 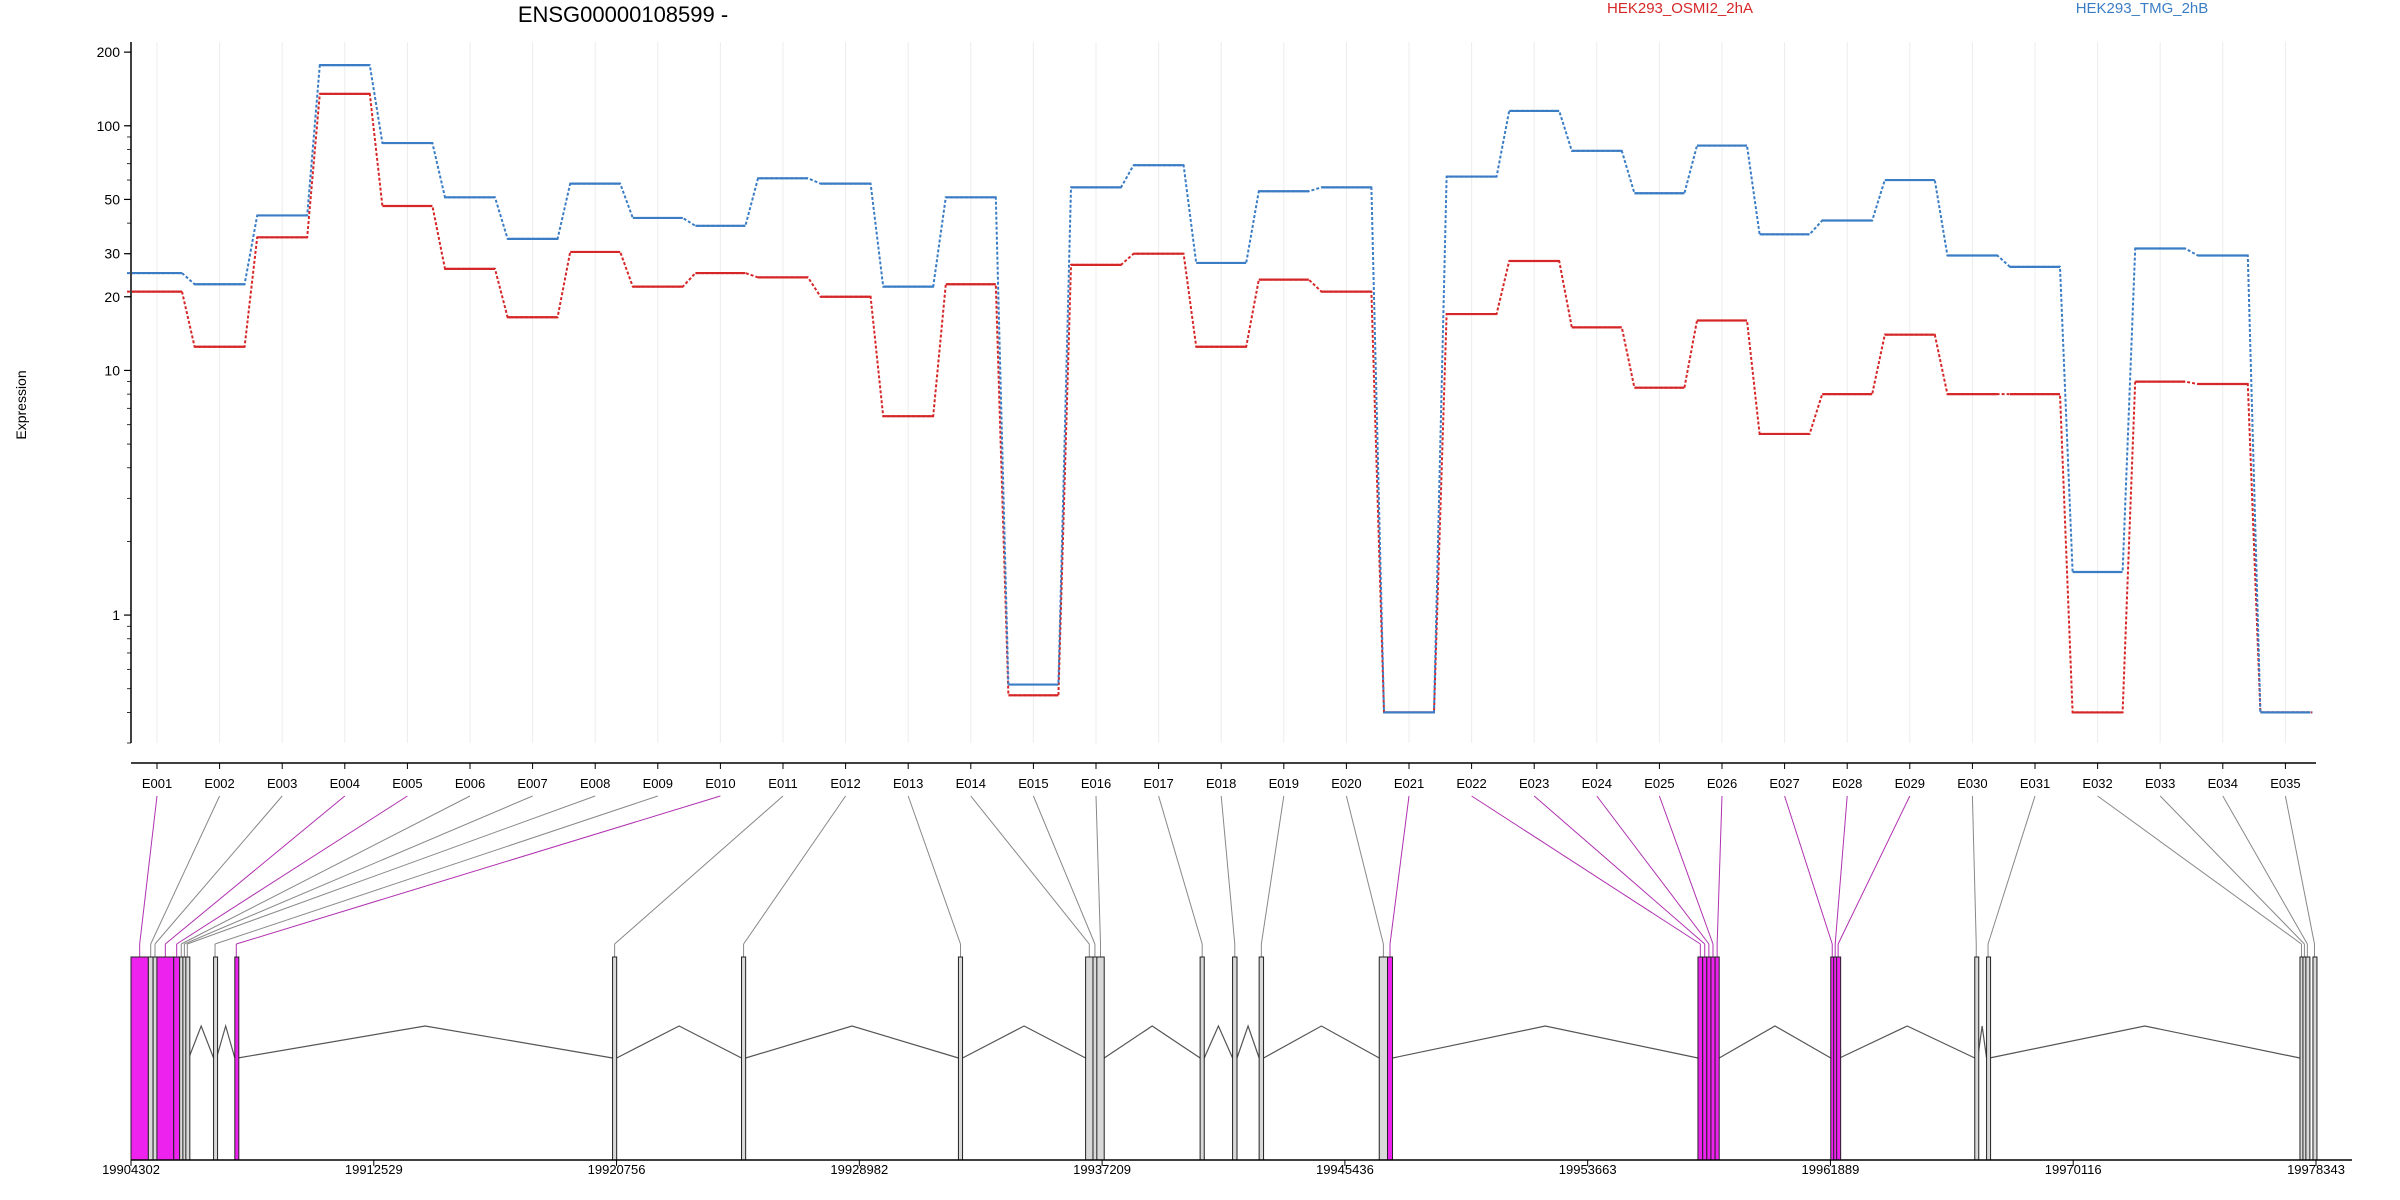 I want to click on exon-connector-E001, so click(x=148, y=870).